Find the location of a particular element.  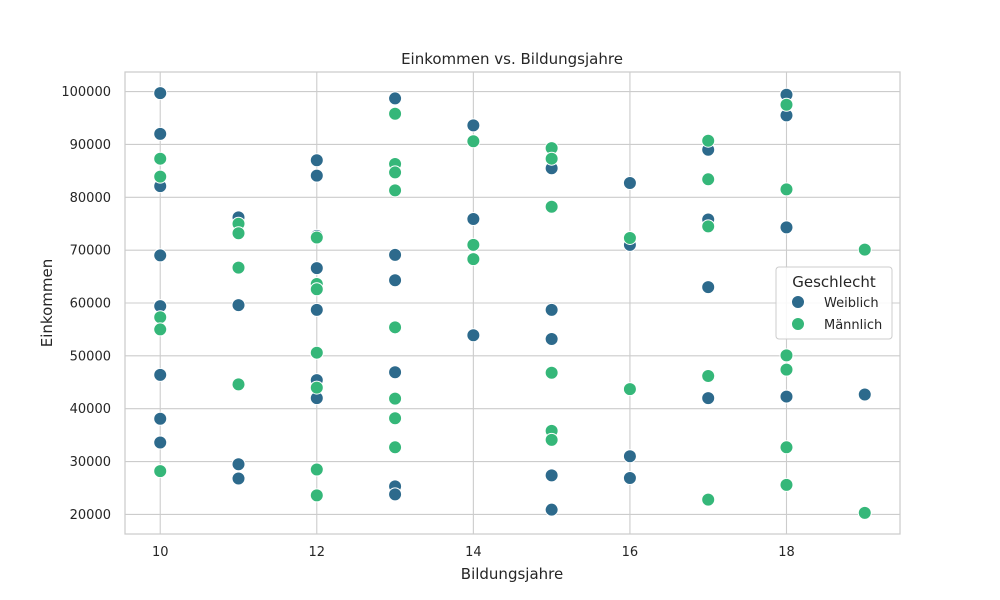

y-tick-label: 60000 is located at coordinates (90, 304).